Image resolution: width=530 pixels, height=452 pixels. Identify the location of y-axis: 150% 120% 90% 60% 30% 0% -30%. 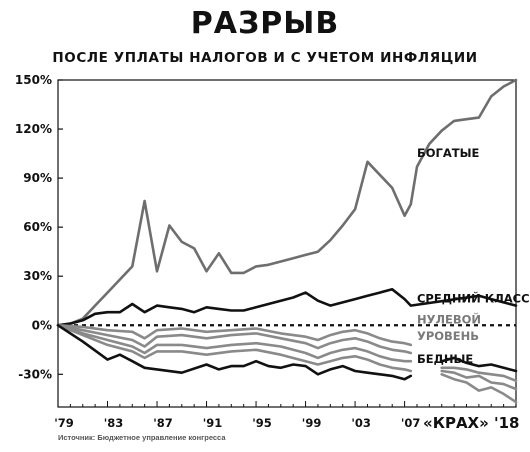
(39, 227).